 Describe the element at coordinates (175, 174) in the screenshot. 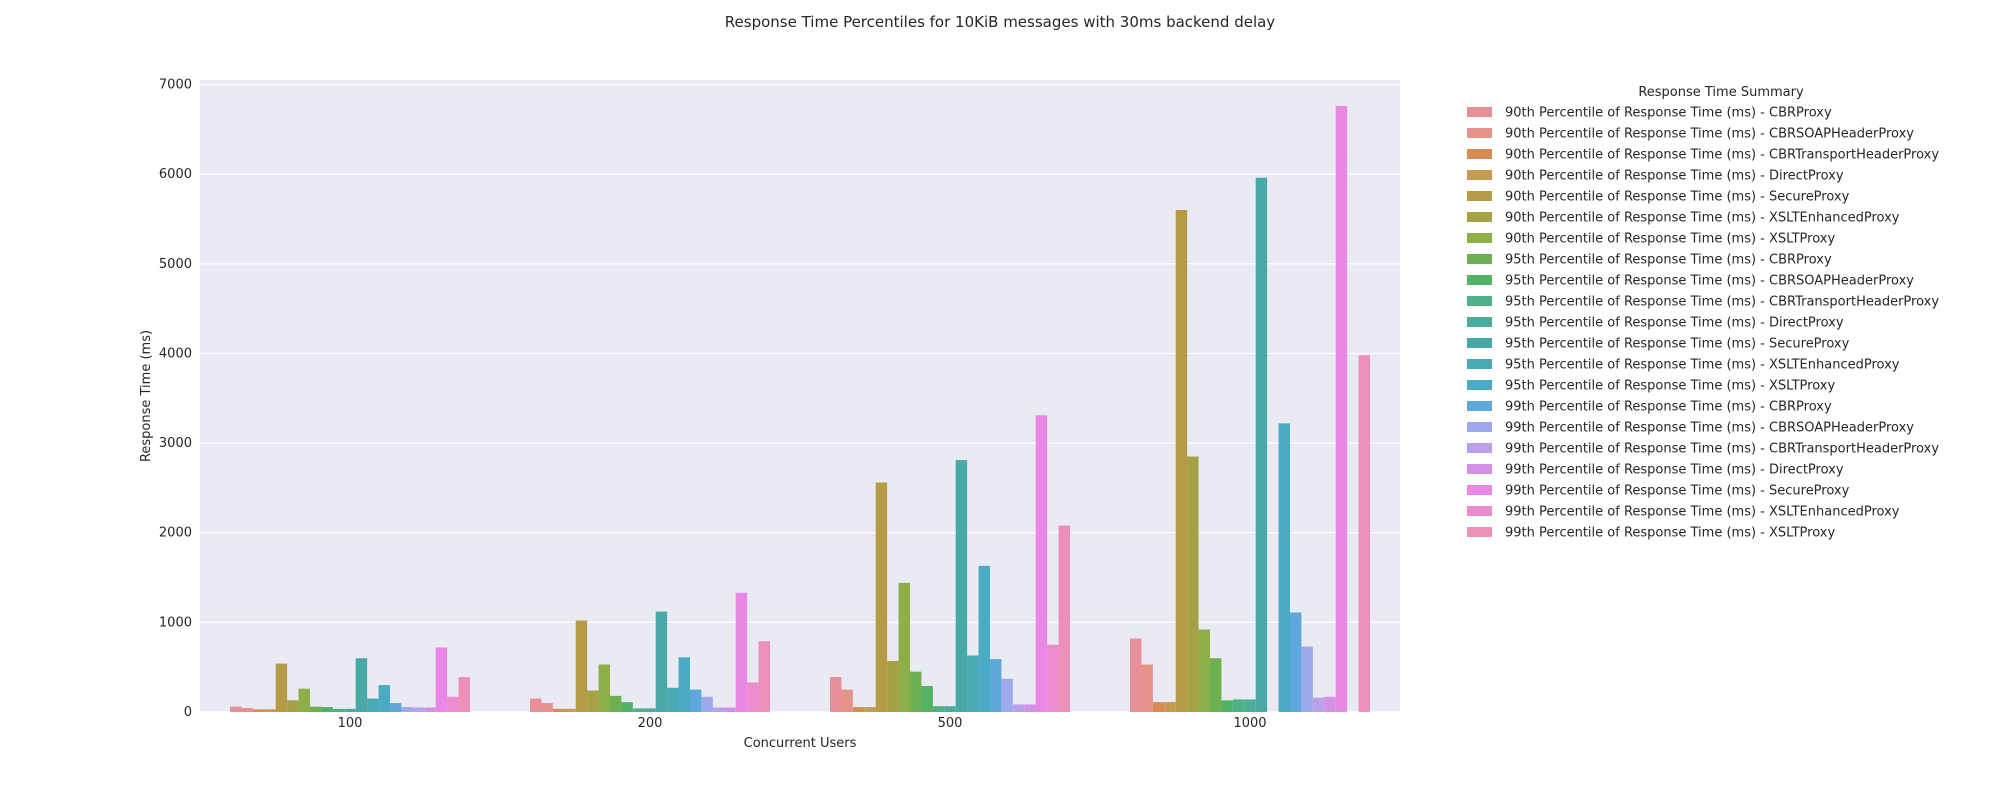

I see `y-tick-label: 6000` at that location.